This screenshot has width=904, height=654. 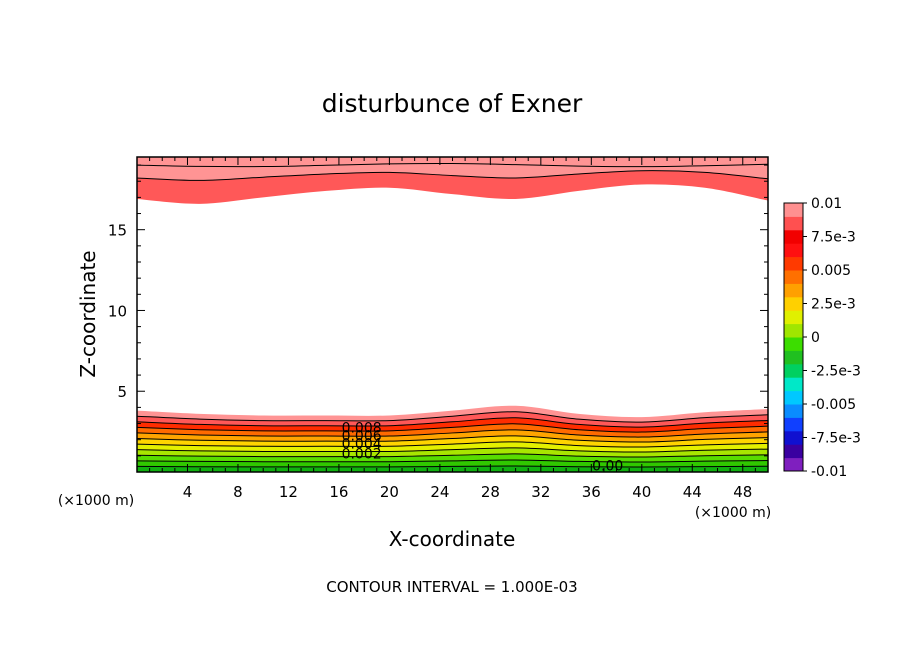 I want to click on x-tick-label: 4, so click(x=188, y=492).